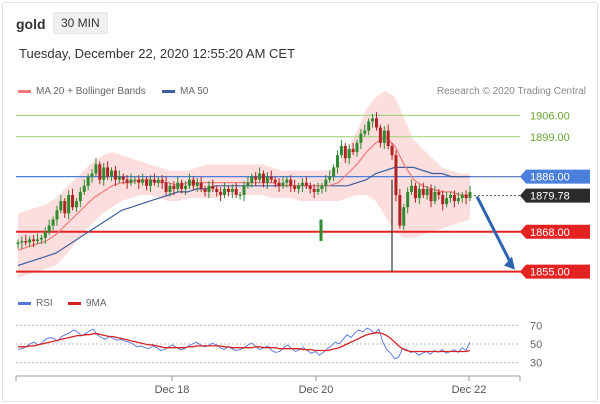  What do you see at coordinates (469, 390) in the screenshot?
I see `x-tick-dec-22: Dec 22` at bounding box center [469, 390].